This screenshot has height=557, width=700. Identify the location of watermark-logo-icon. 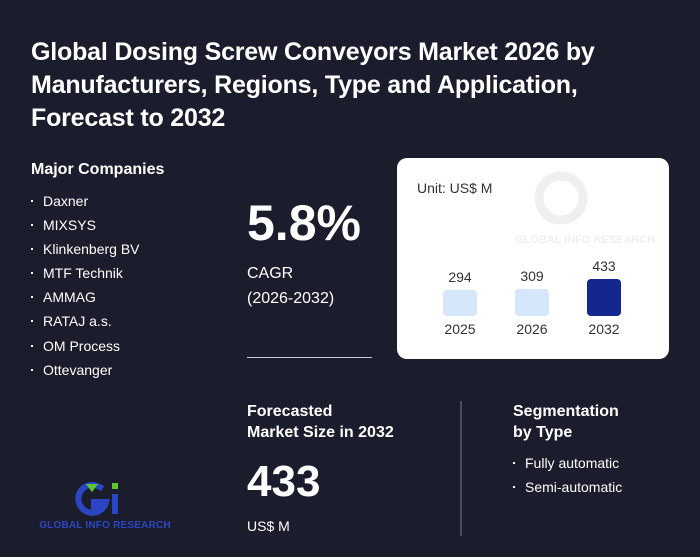
(561, 198).